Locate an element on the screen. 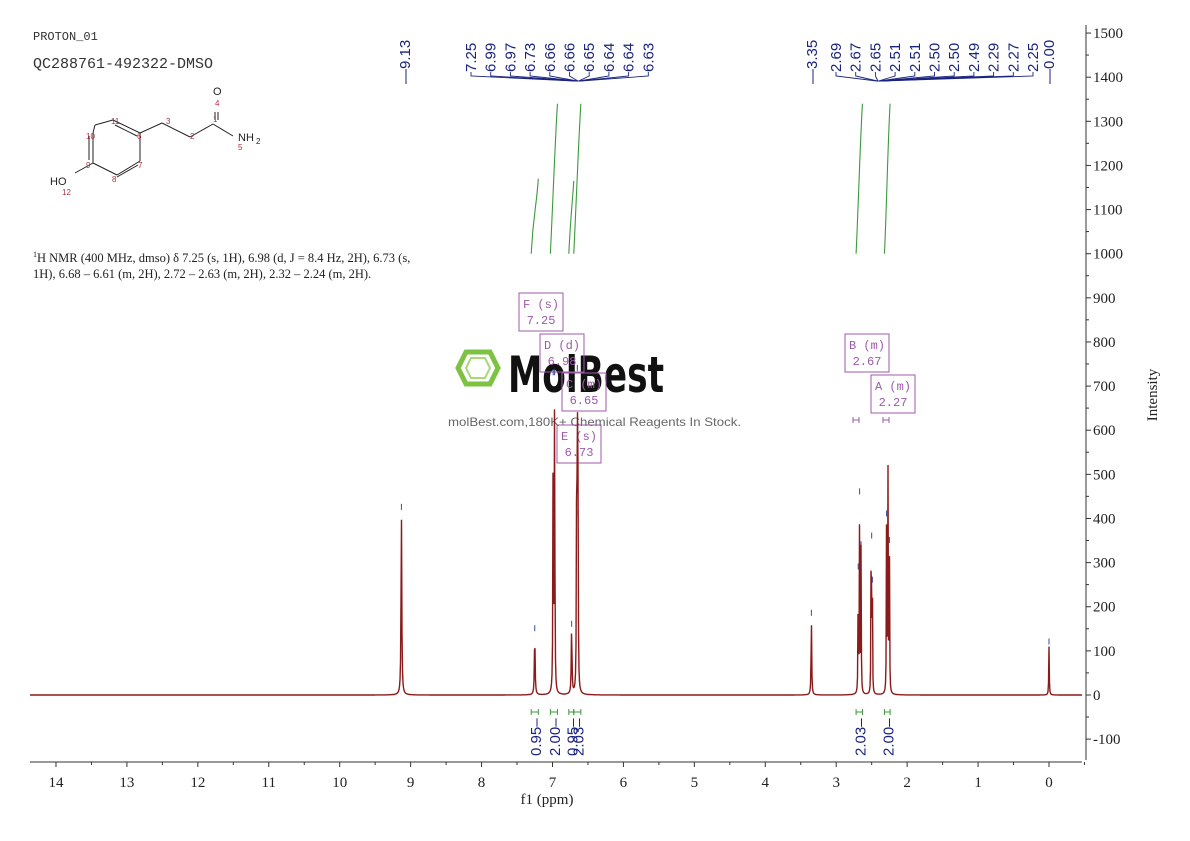  y-tick-label: 0 is located at coordinates (1097, 696).